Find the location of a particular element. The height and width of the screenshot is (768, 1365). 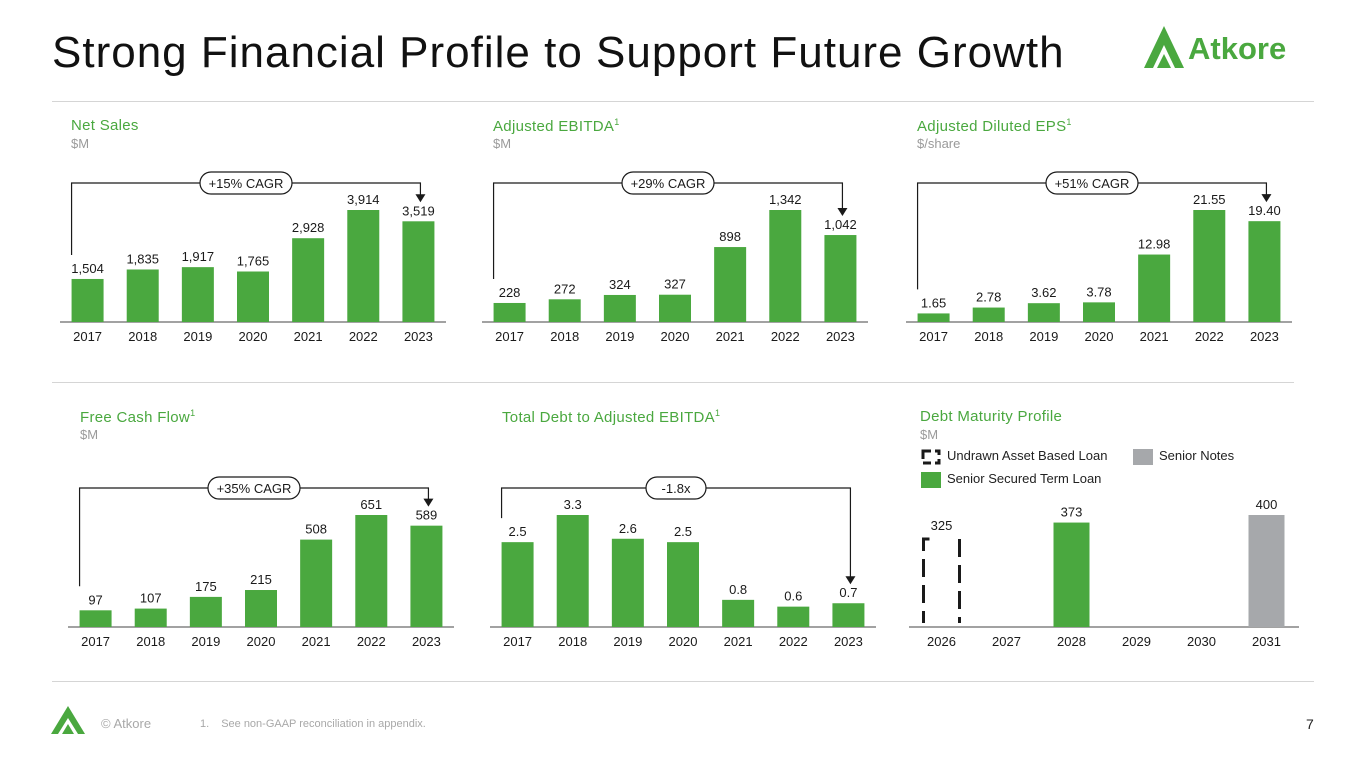

data-label-2017: 228 is located at coordinates (510, 292).